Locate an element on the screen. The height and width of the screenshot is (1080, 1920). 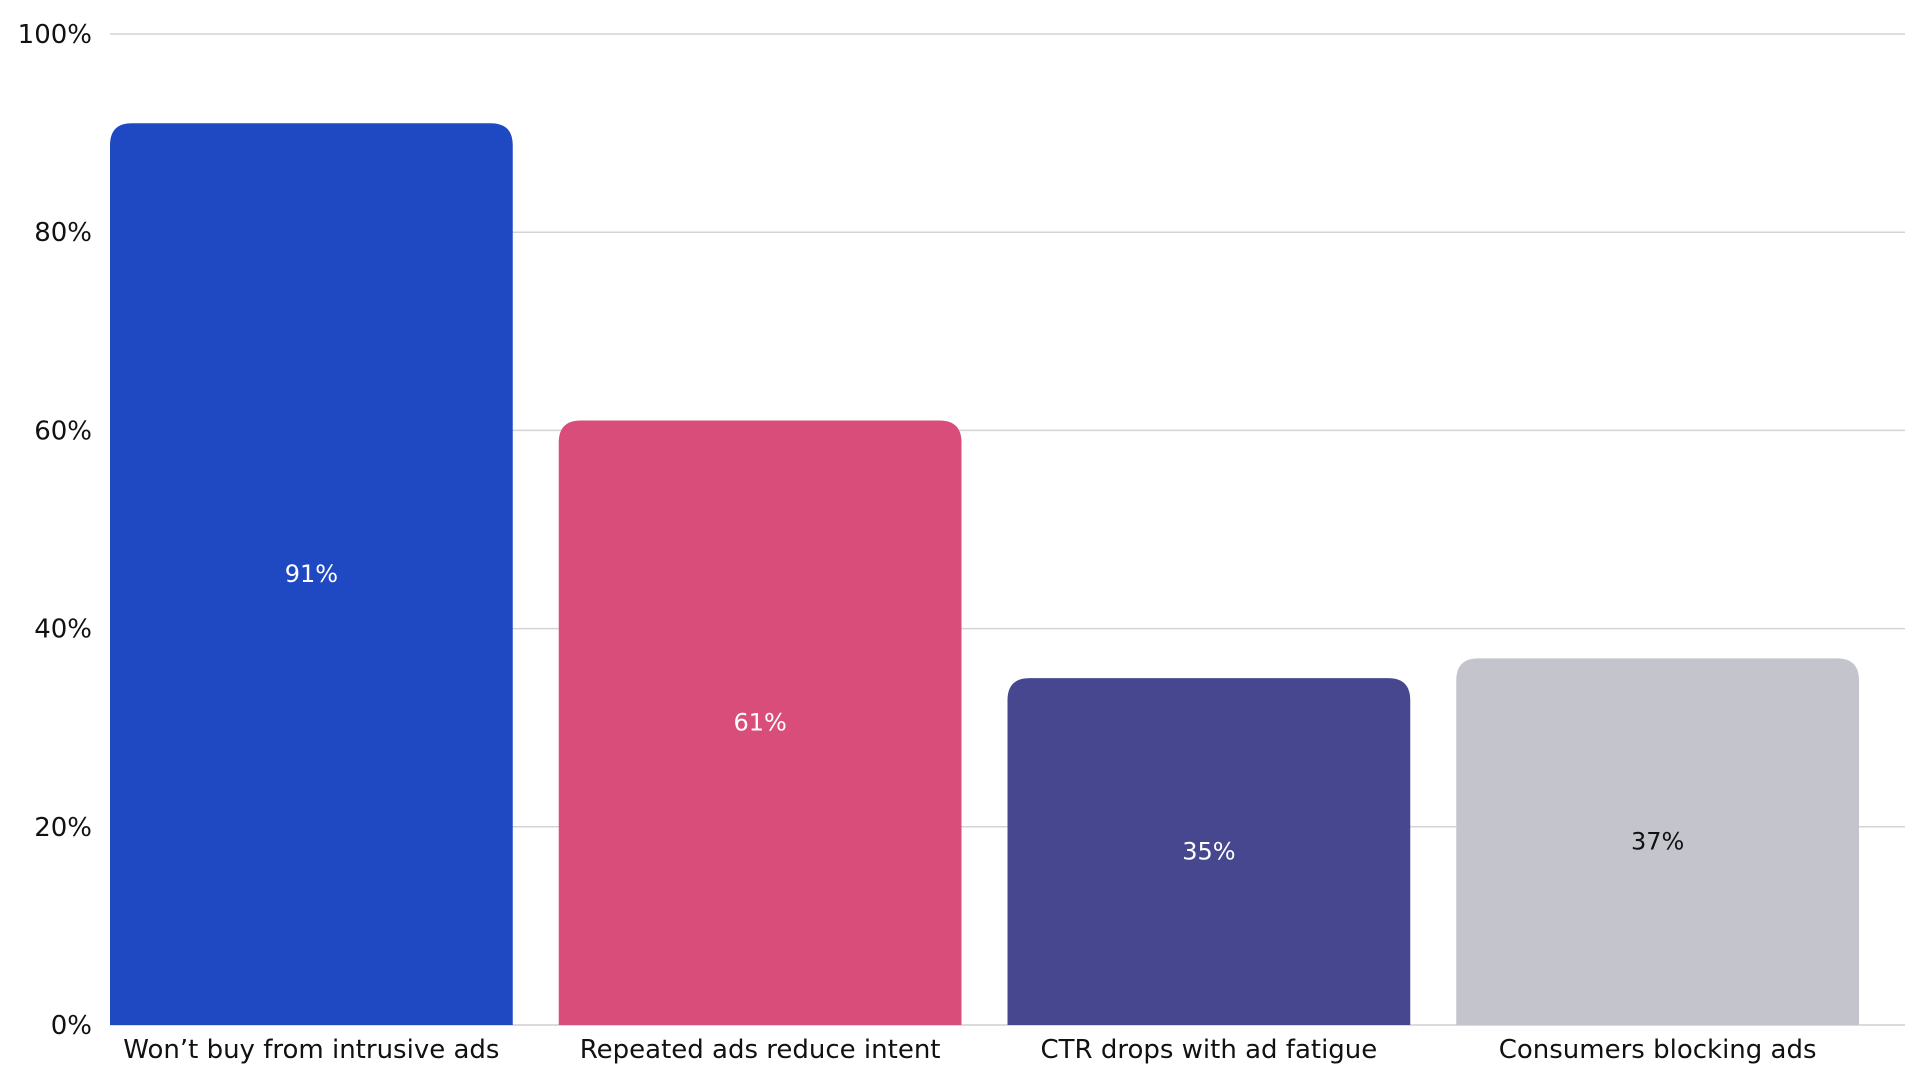
y-tick-label: 0% is located at coordinates (71, 1026).